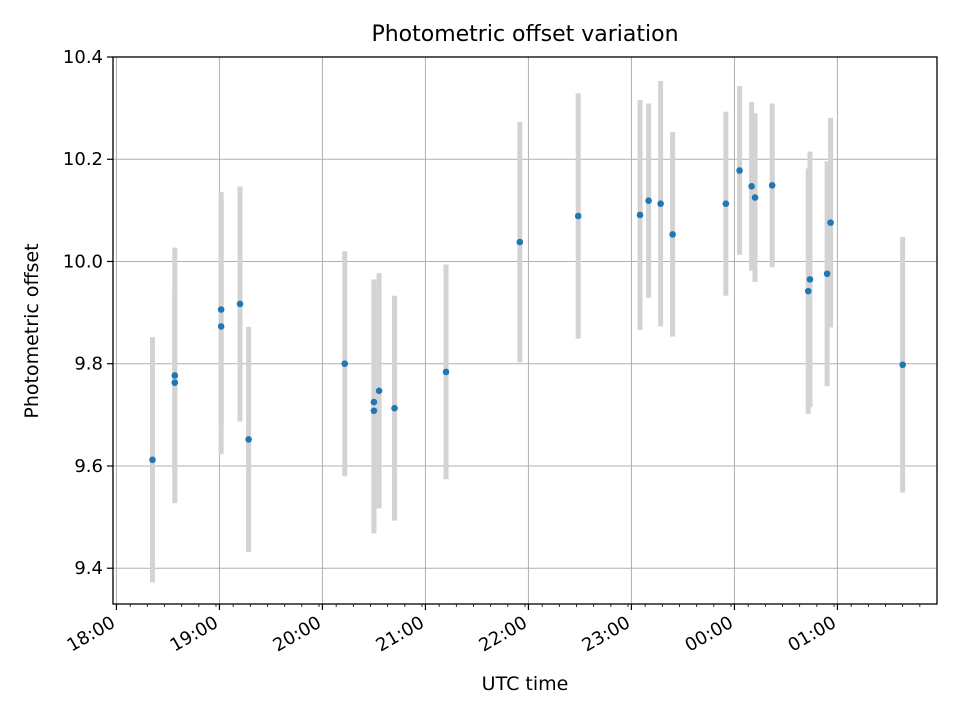 The height and width of the screenshot is (720, 960). I want to click on x-tick-label: 23:00, so click(606, 634).